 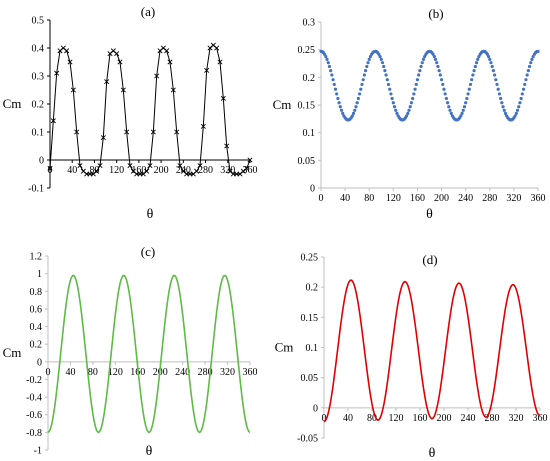 I want to click on panel-a-x-tick-label: 360, so click(x=250, y=170).